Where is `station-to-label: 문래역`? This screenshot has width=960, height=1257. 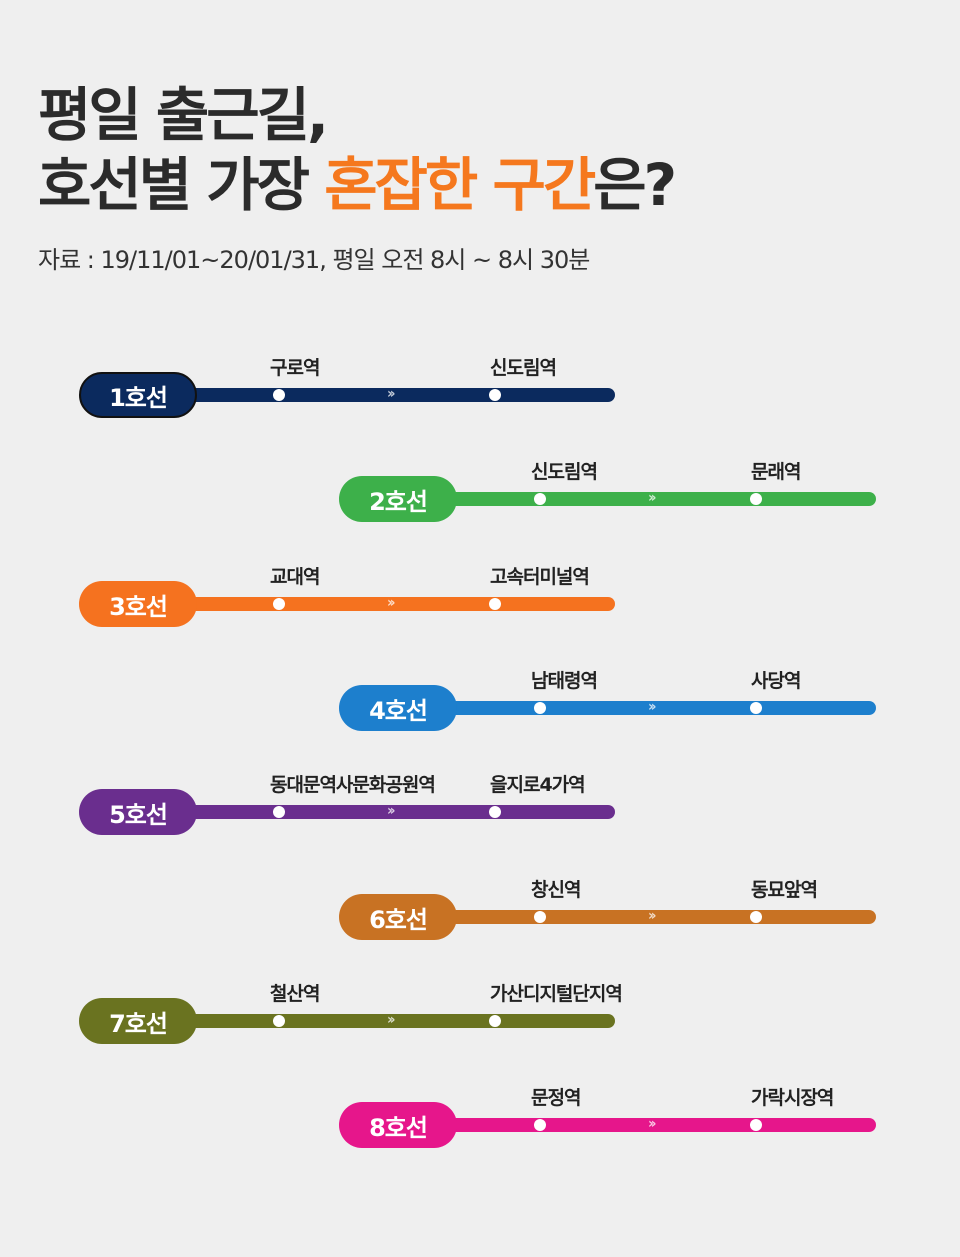 station-to-label: 문래역 is located at coordinates (776, 472).